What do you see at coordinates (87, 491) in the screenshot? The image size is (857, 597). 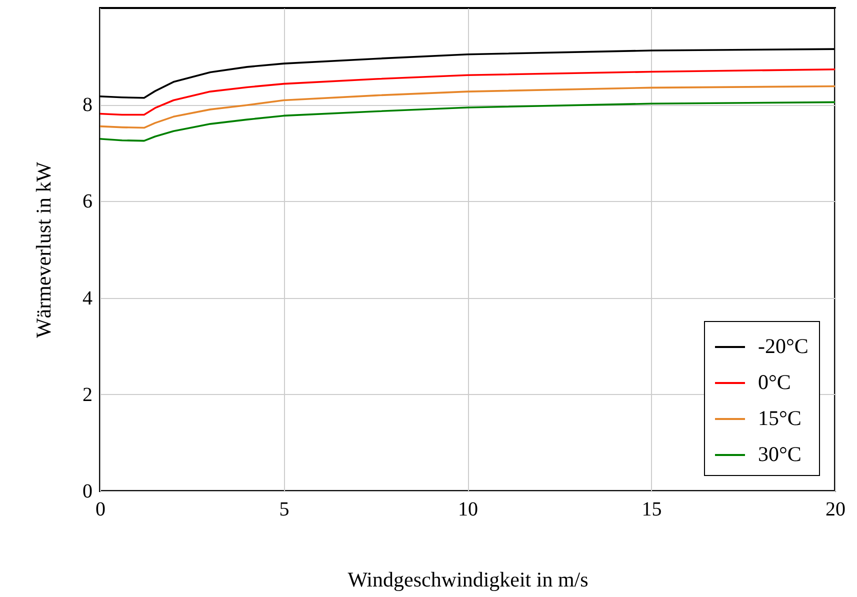 I see `y-tick-label: 0` at bounding box center [87, 491].